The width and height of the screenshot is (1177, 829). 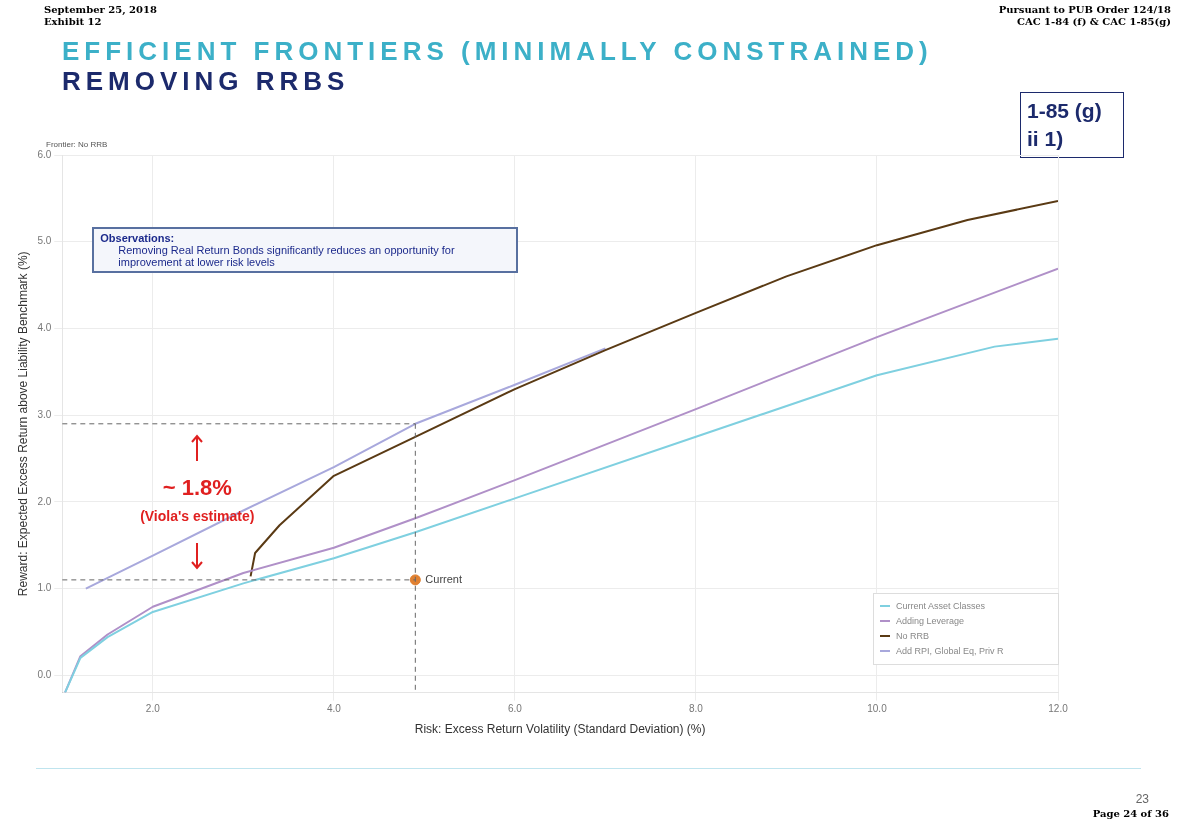 What do you see at coordinates (44, 588) in the screenshot?
I see `y-tick-label: 1.0` at bounding box center [44, 588].